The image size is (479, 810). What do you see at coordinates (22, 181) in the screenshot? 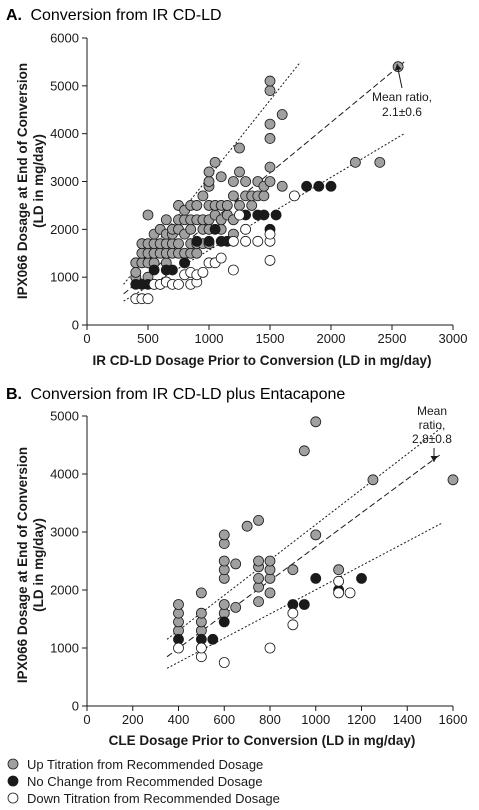
I see `panel-a-y-axis-label-line1: IPX066 Dosage at End of Conversion` at bounding box center [22, 181].